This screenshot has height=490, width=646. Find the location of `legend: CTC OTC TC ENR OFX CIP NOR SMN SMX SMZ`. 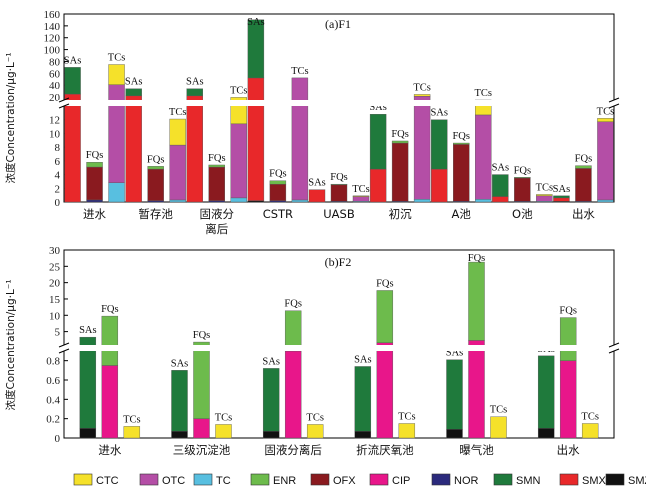

legend: CTC OTC TC ENR OFX CIP NOR SMN SMX SMZ is located at coordinates (359, 480).